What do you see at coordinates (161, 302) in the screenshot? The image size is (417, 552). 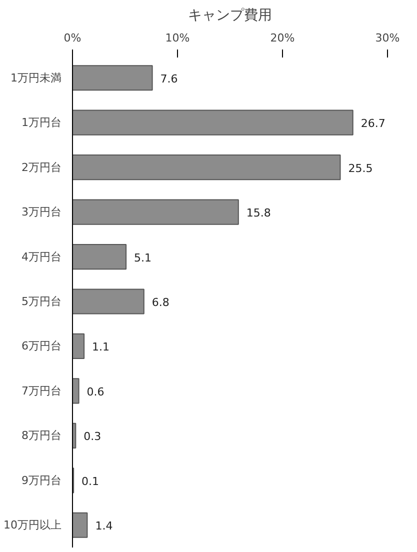 I see `data-label: 6.8` at bounding box center [161, 302].